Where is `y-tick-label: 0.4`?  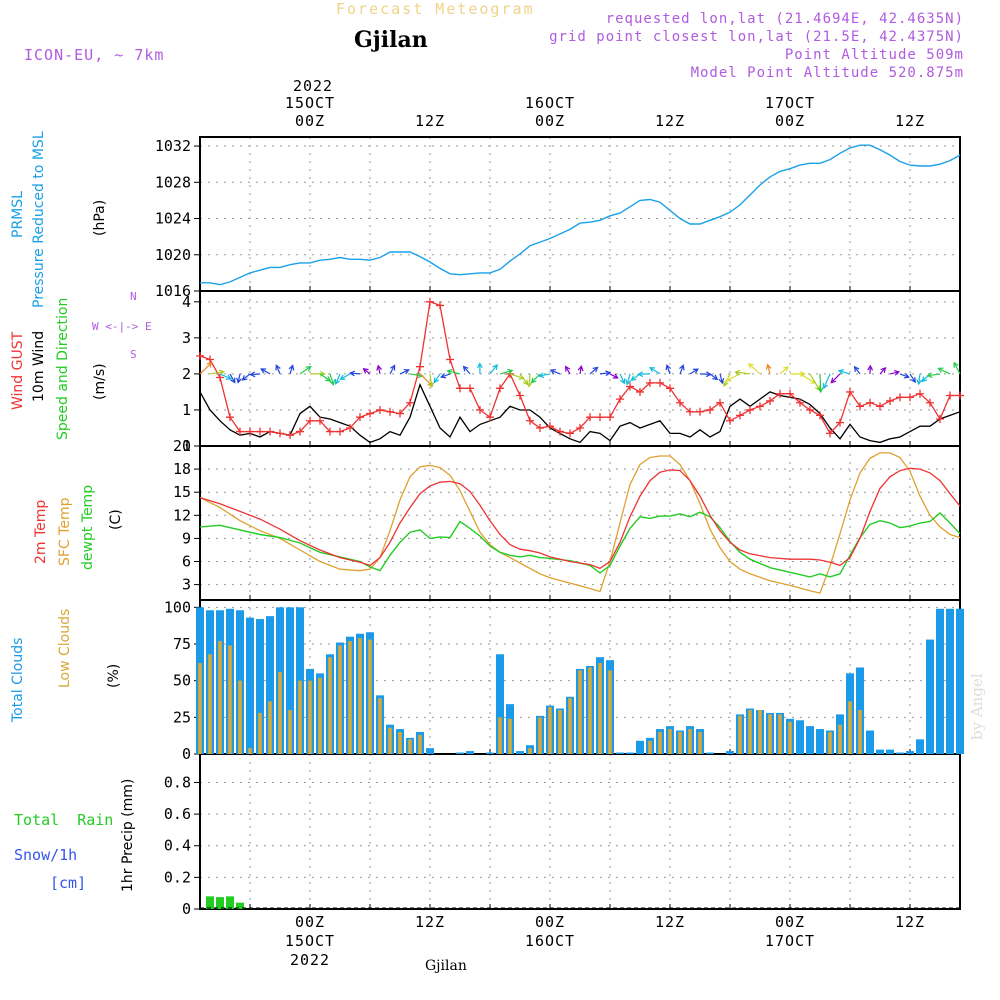 y-tick-label: 0.4 is located at coordinates (177, 846).